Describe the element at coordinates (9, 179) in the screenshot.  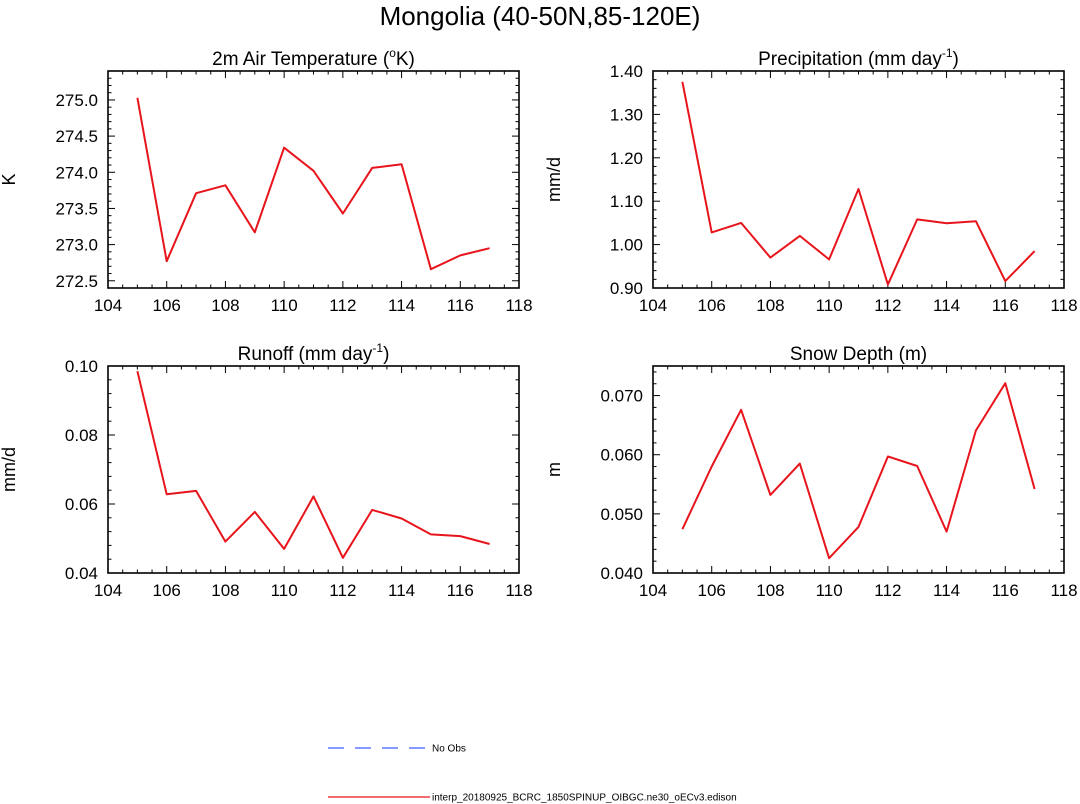
I see `y-axis-label: K` at that location.